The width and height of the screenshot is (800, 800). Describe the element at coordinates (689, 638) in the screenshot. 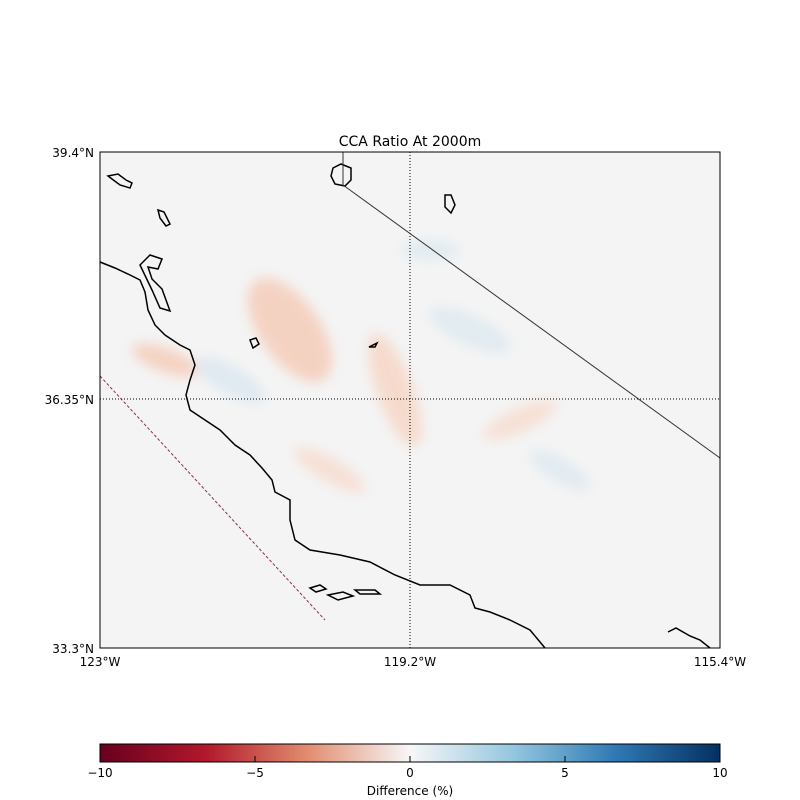

I see `salton-sea-outline` at that location.